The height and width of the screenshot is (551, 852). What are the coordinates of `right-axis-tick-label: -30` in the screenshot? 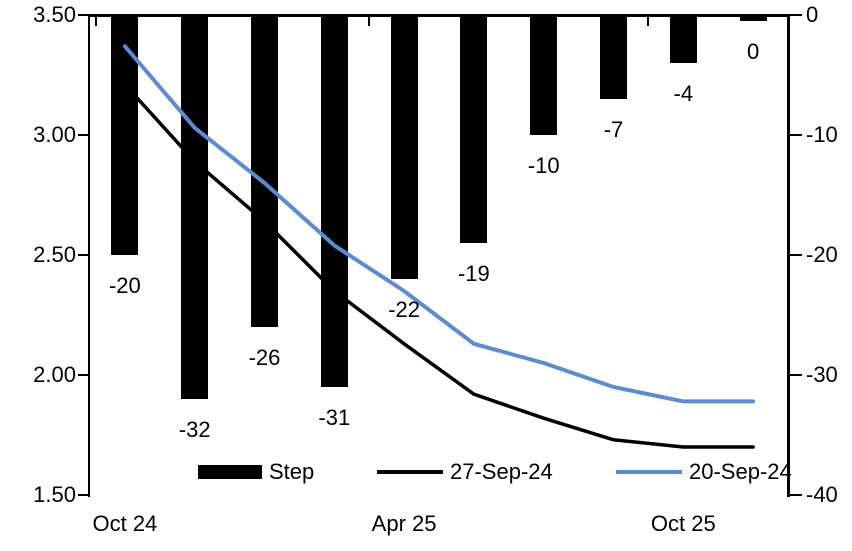 It's located at (822, 374).